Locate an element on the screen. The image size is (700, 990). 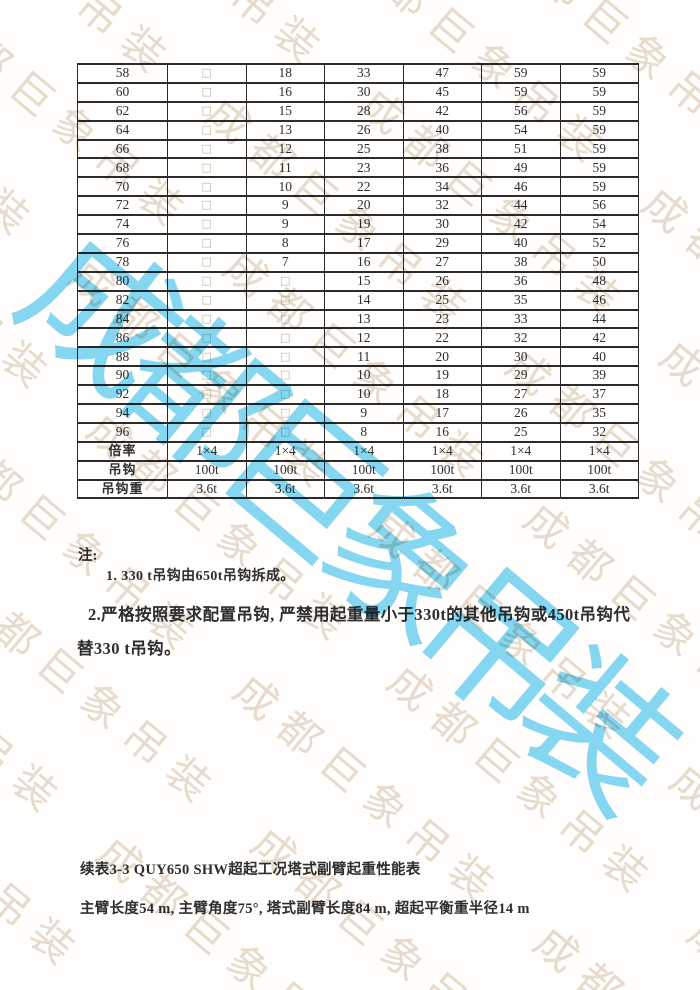
table-row: 72 □ 9 20 32 44 56 is located at coordinates (358, 206).